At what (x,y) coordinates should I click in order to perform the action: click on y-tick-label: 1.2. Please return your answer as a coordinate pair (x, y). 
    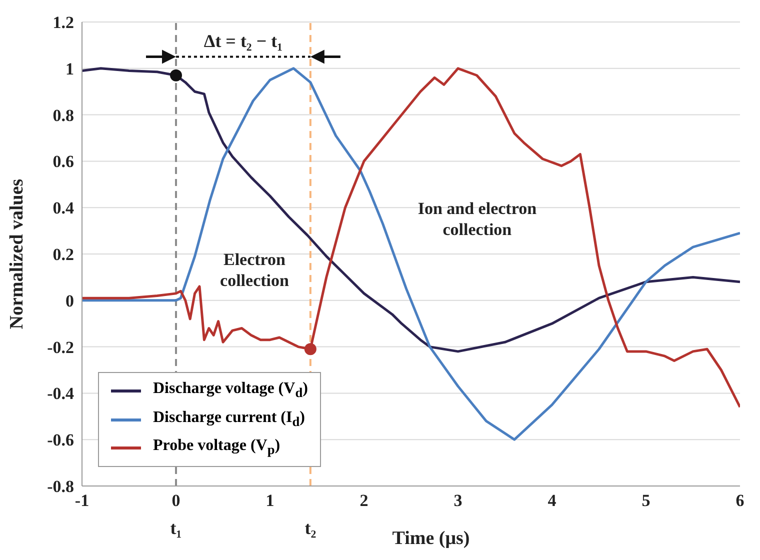
    Looking at the image, I should click on (63, 22).